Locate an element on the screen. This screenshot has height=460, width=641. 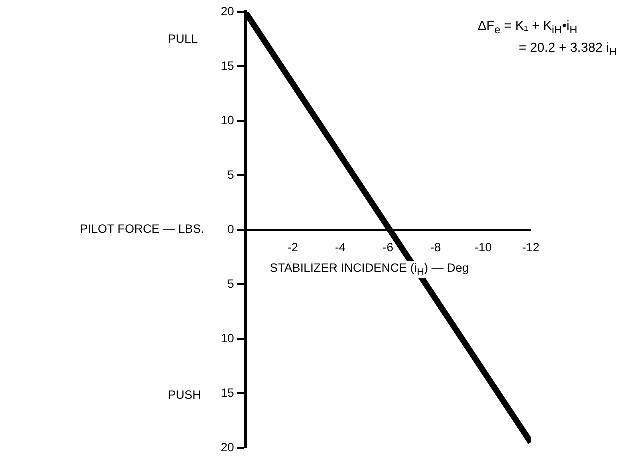
annotation: = 20.2 + 3.382 i$_{H}$ is located at coordinates (568, 49).